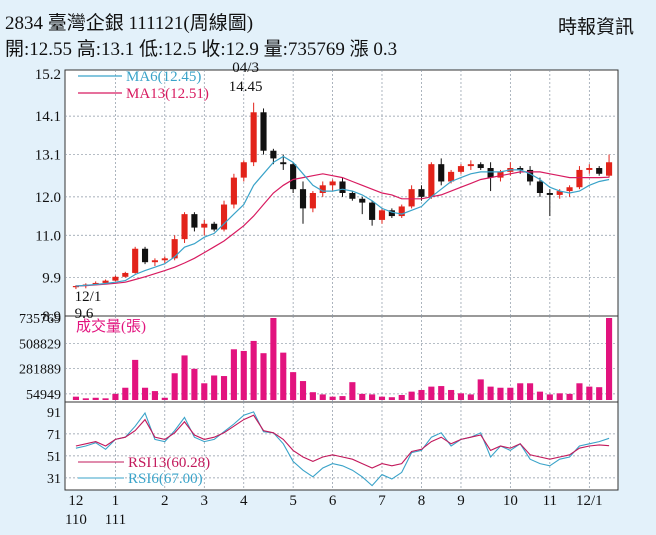  Describe the element at coordinates (382, 501) in the screenshot. I see `x-tick-label: 7` at that location.